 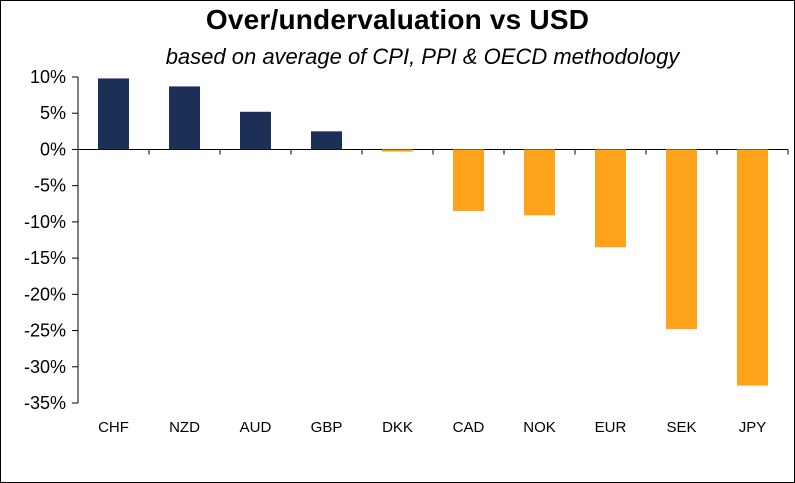 What do you see at coordinates (539, 427) in the screenshot?
I see `x-category-label: NOK` at bounding box center [539, 427].